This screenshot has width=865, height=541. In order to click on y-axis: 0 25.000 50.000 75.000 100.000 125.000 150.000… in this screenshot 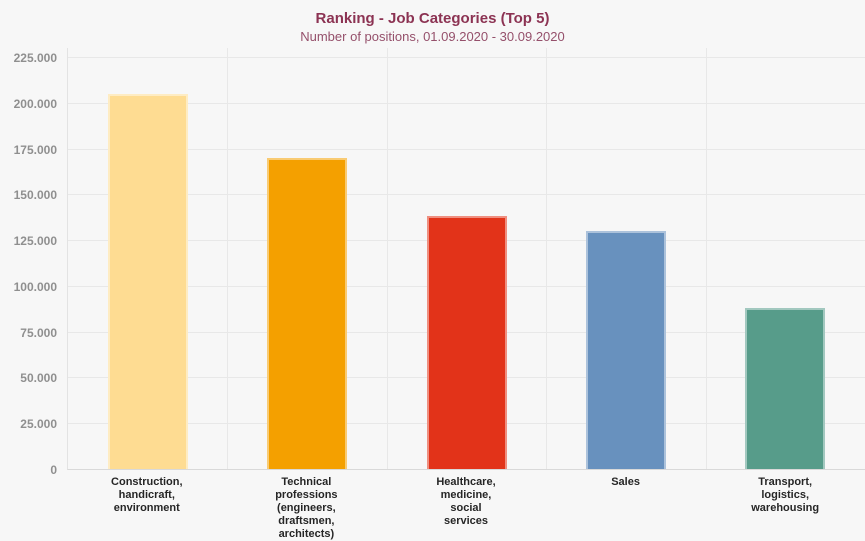, I will do `click(29, 262)`.